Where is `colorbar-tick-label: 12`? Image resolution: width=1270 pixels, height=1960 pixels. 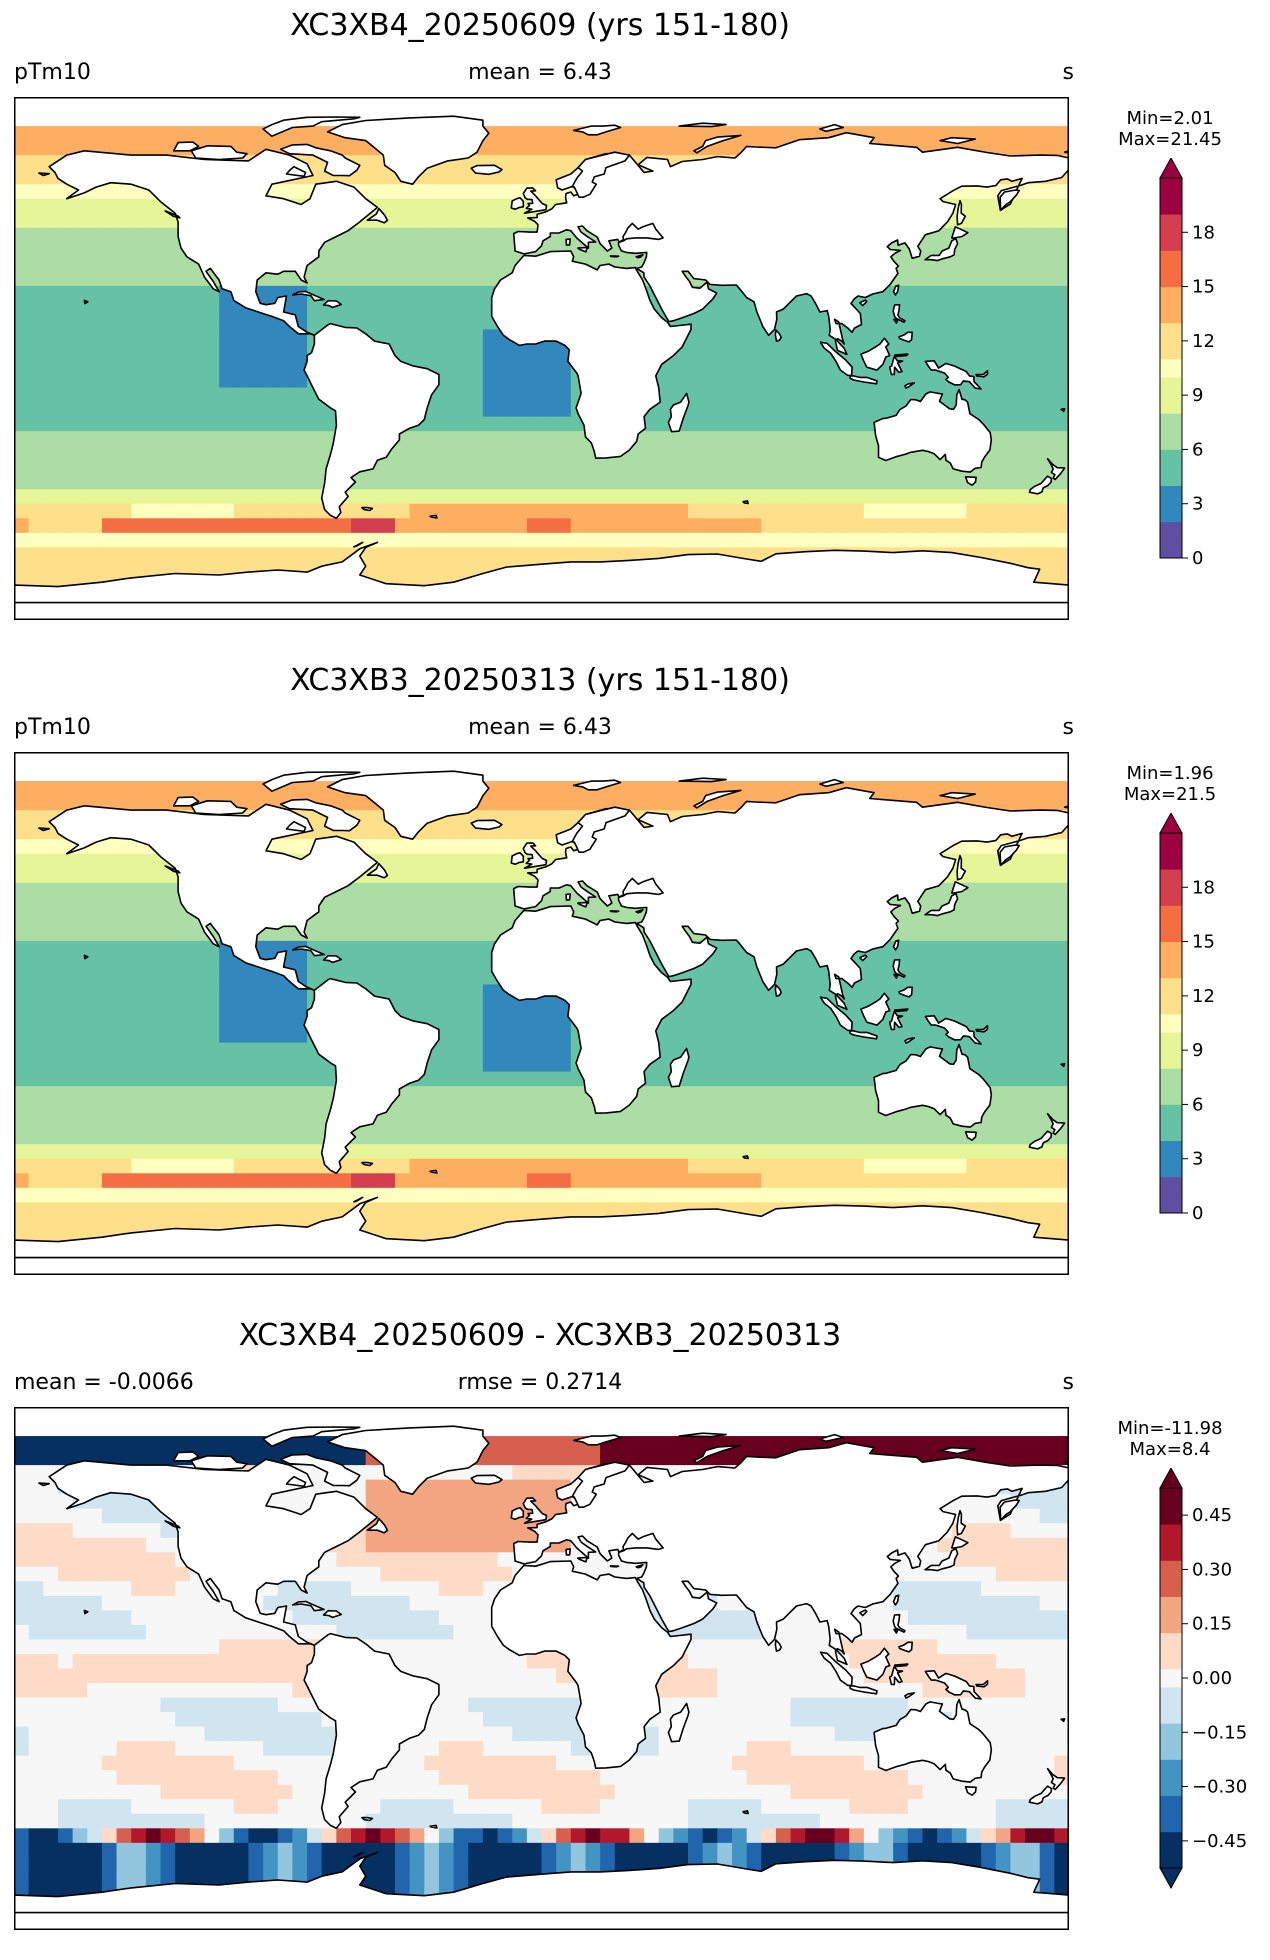 colorbar-tick-label: 12 is located at coordinates (1203, 341).